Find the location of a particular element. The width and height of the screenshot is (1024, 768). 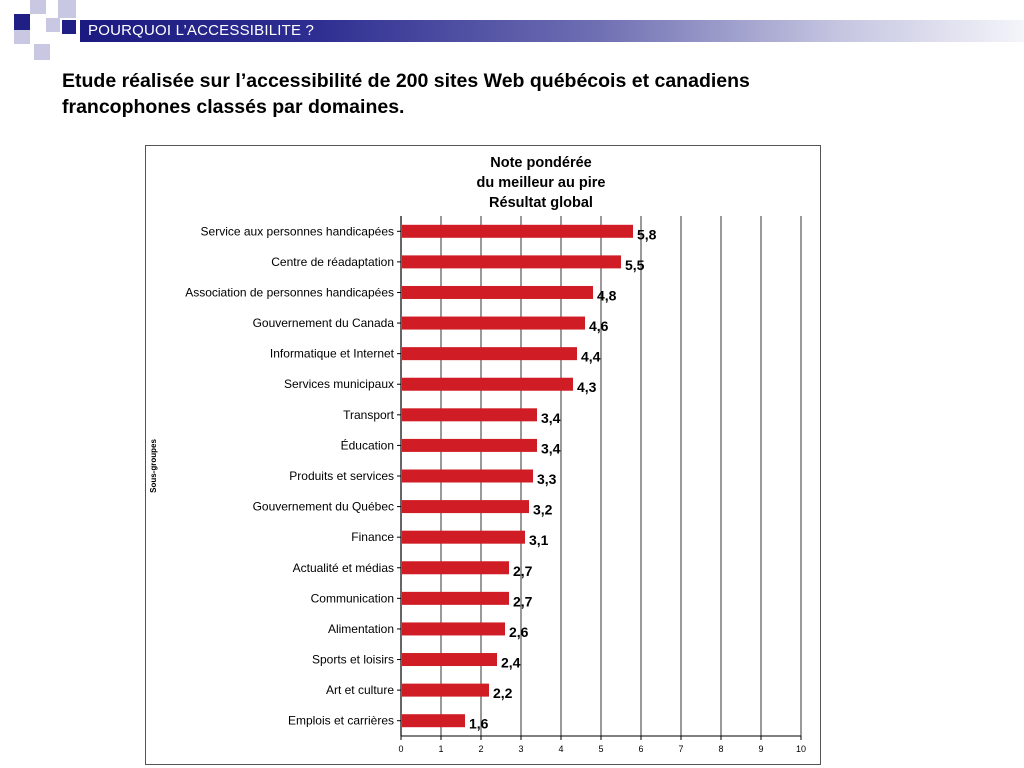

category-label: Produits et services is located at coordinates (341, 476).